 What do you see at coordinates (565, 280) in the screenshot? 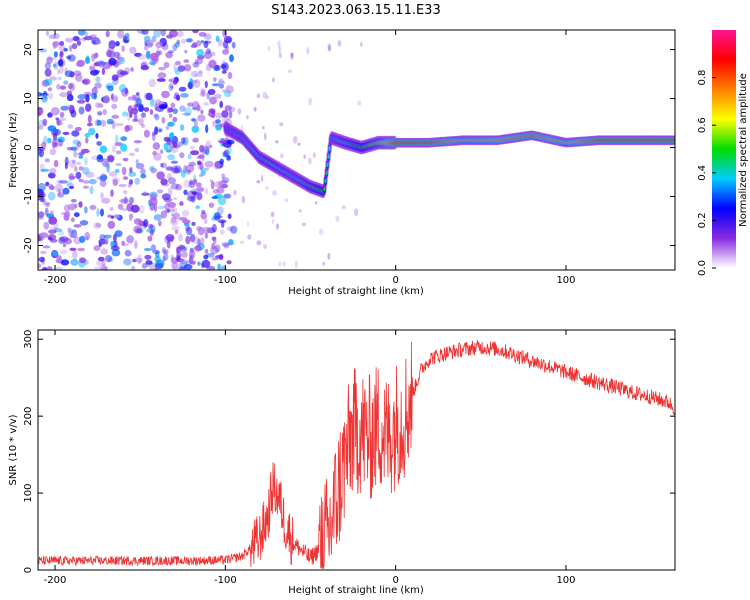
I see `x-tick-label: 100` at bounding box center [565, 280].